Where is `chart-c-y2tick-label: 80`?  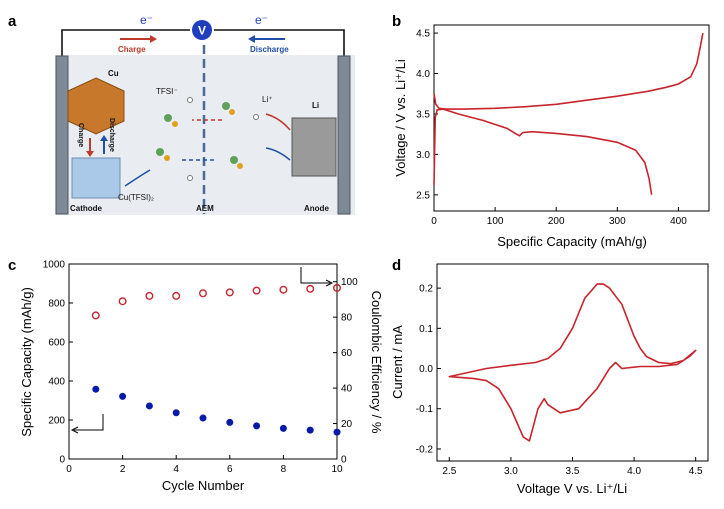
chart-c-y2tick-label: 80 is located at coordinates (347, 318).